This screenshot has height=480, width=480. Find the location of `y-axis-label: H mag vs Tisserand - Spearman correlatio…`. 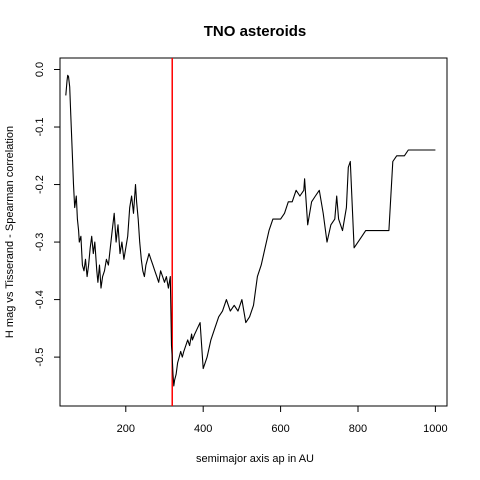

y-axis-label: H mag vs Tisserand - Spearman correlatio… is located at coordinates (10, 232).